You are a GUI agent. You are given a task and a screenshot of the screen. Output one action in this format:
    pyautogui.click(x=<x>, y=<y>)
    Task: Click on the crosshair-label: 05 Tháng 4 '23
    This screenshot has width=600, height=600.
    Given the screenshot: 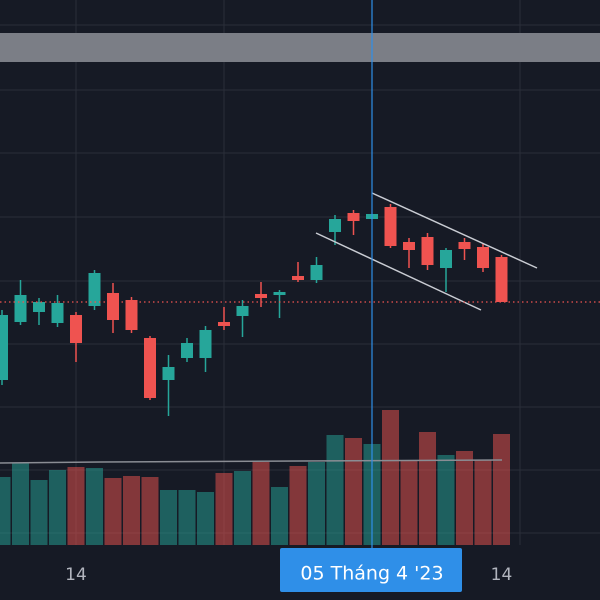 What is the action you would take?
    pyautogui.click(x=371, y=574)
    